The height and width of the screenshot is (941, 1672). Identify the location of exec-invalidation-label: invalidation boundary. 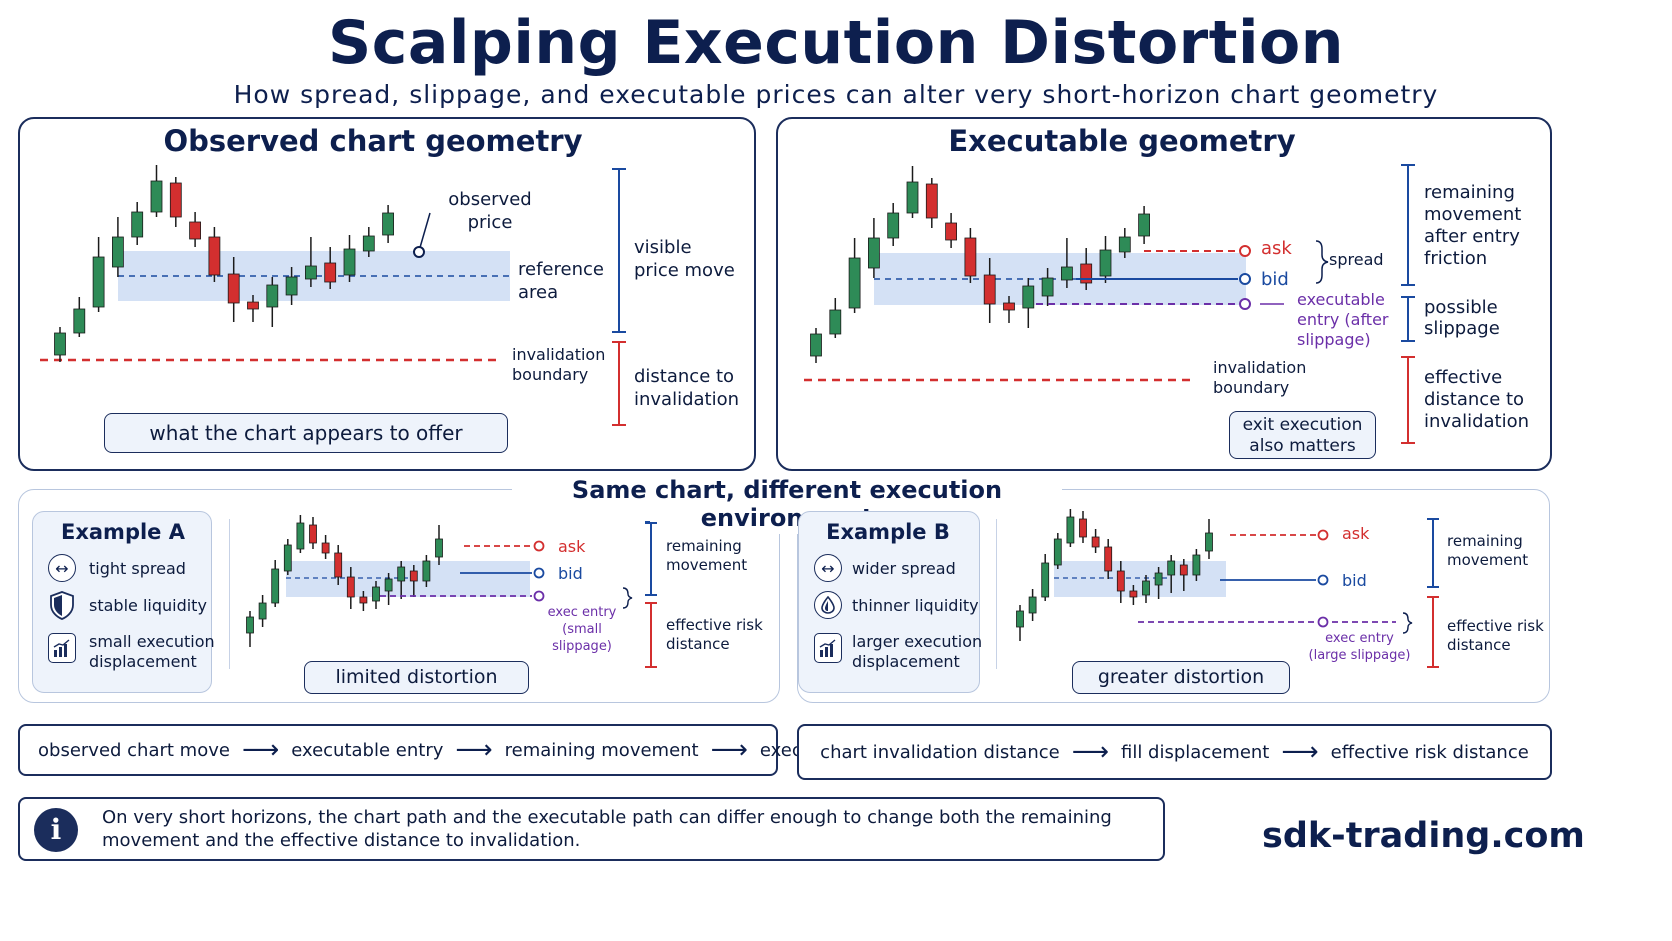
(1260, 377).